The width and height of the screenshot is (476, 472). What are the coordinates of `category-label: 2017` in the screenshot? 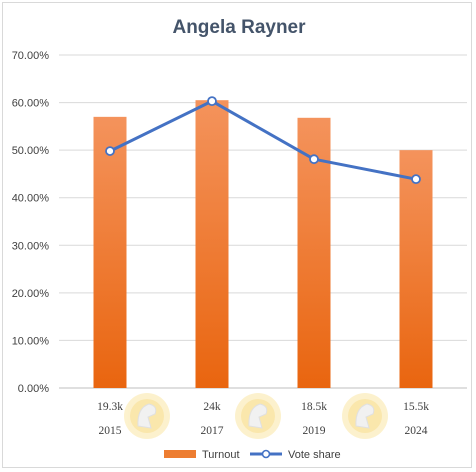 It's located at (212, 431).